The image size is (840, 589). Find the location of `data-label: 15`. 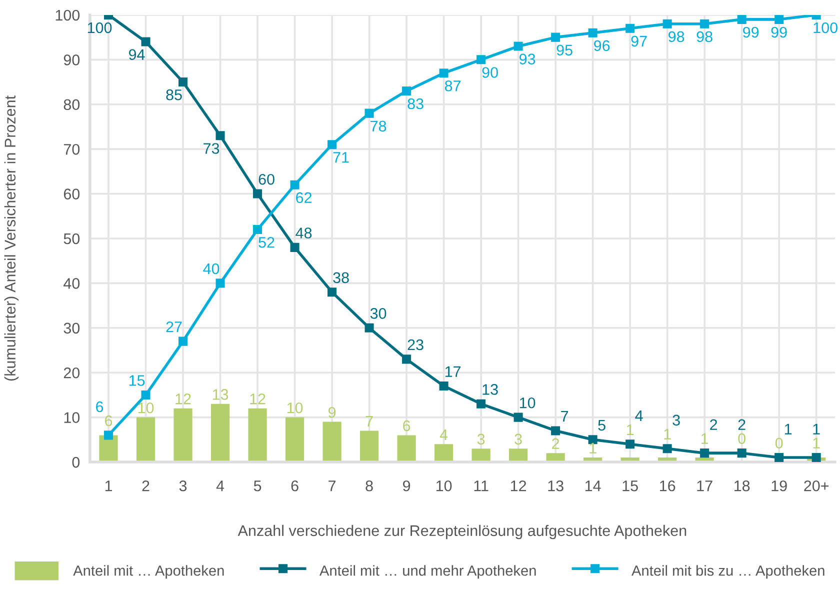

data-label: 15 is located at coordinates (137, 380).